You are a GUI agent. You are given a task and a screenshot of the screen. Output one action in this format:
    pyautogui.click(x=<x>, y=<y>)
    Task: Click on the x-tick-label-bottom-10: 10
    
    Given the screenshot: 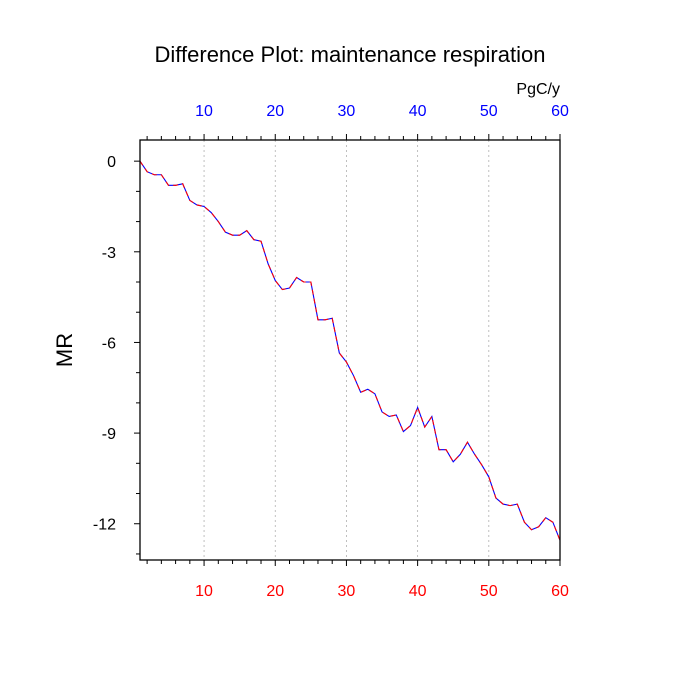 What is the action you would take?
    pyautogui.click(x=204, y=591)
    